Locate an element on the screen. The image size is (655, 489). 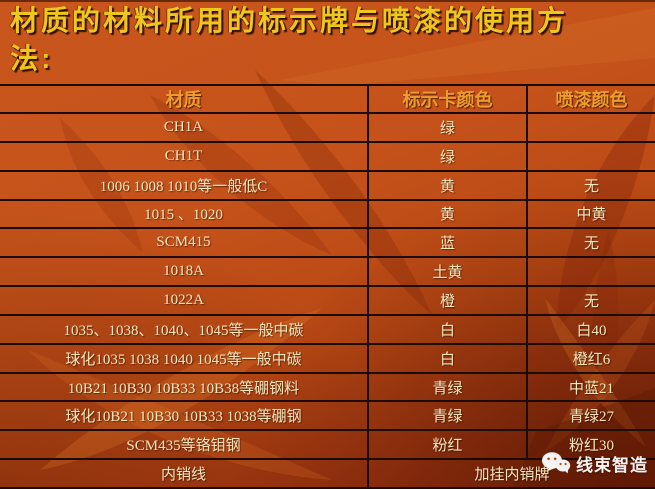
wechat-icon is located at coordinates (556, 463).